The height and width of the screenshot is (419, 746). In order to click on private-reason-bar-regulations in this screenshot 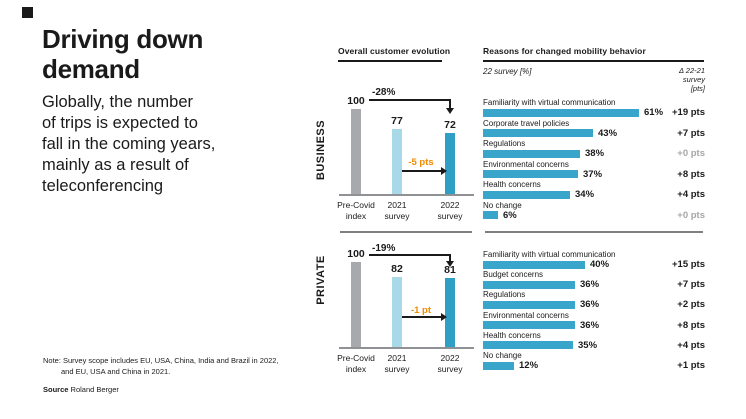, I will do `click(529, 304)`.